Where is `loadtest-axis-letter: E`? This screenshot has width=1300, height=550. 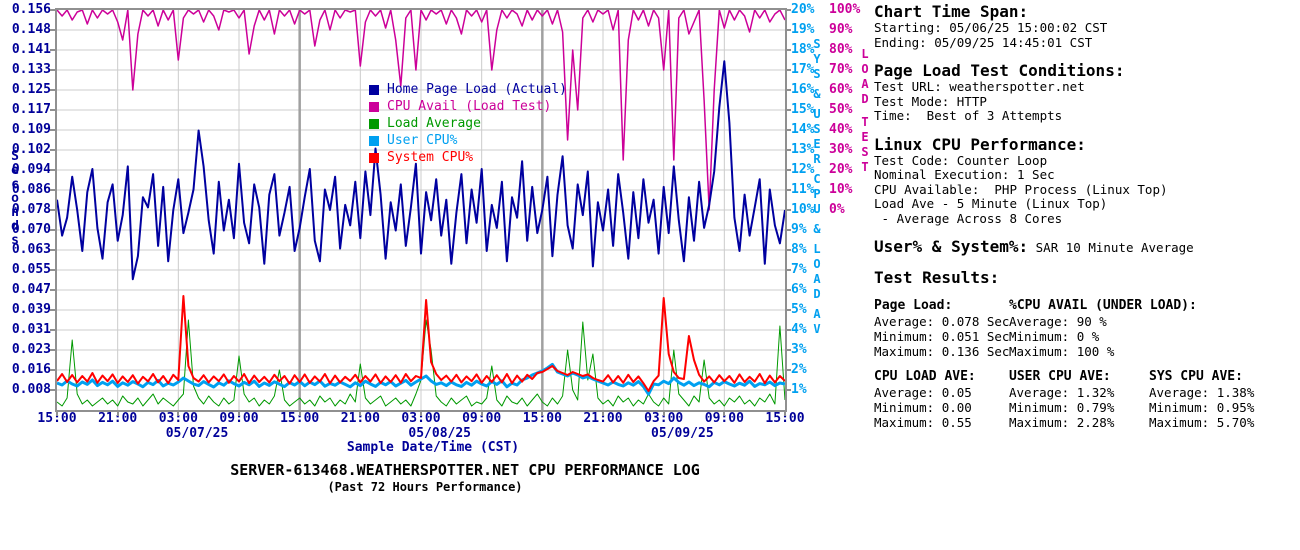 loadtest-axis-letter: E is located at coordinates (865, 137).